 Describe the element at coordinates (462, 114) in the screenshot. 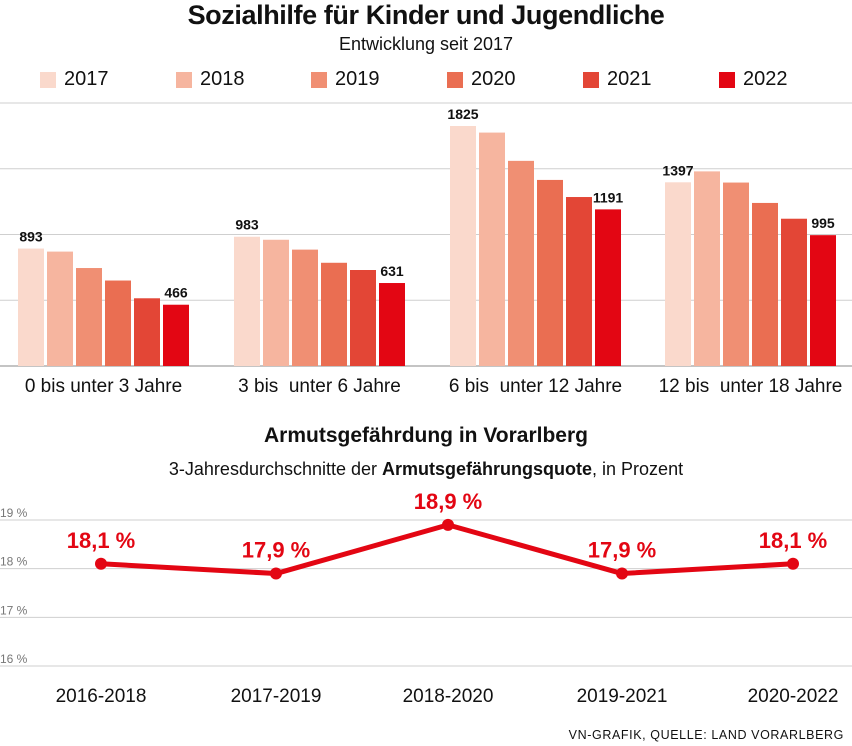

I see `bar-value-label: 1825` at that location.